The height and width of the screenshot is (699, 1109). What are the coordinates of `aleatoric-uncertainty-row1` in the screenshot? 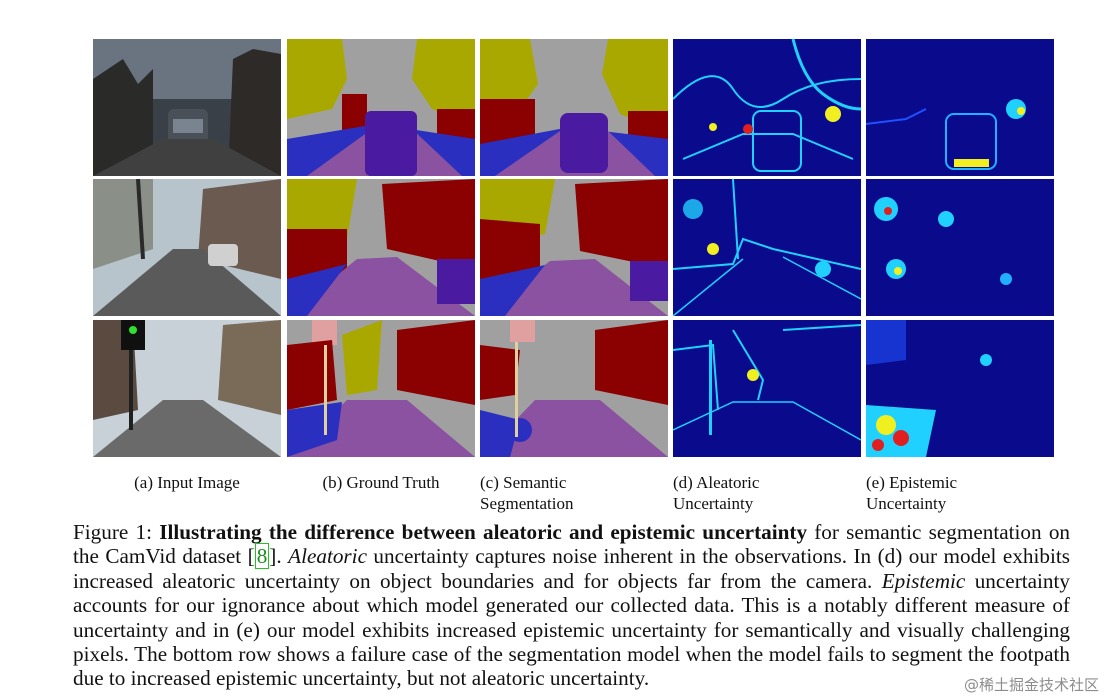 It's located at (767, 107).